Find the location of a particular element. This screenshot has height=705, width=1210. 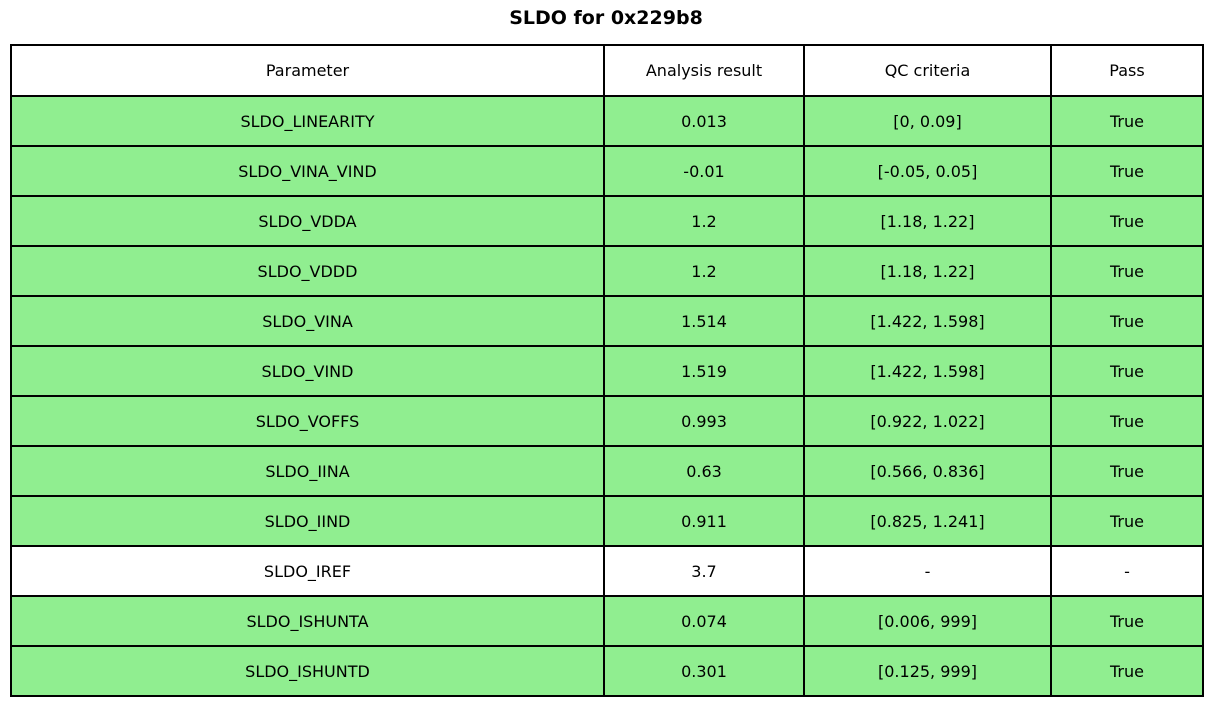

table-row: SLDO_LINEARITY 0.013 [0, 0.09] True is located at coordinates (607, 121).